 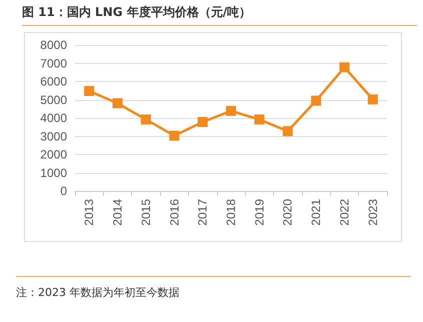 What do you see at coordinates (203, 212) in the screenshot?
I see `x-tick-label: 2017` at bounding box center [203, 212].